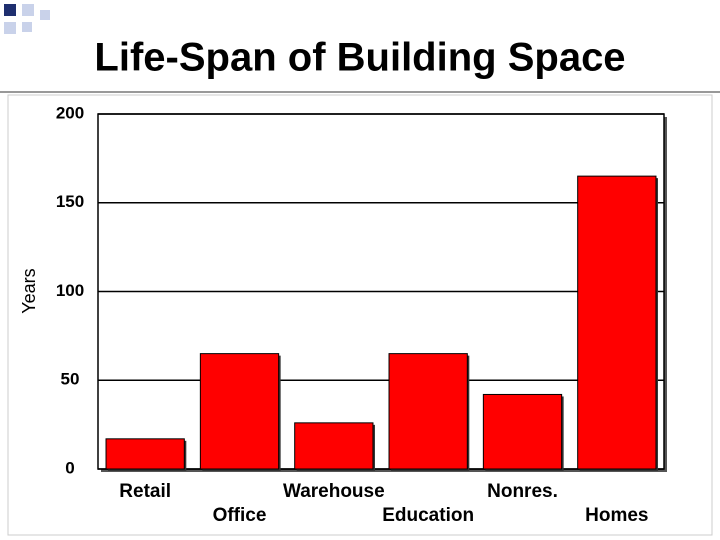 Image resolution: width=720 pixels, height=540 pixels. I want to click on decoration, so click(27, 19).